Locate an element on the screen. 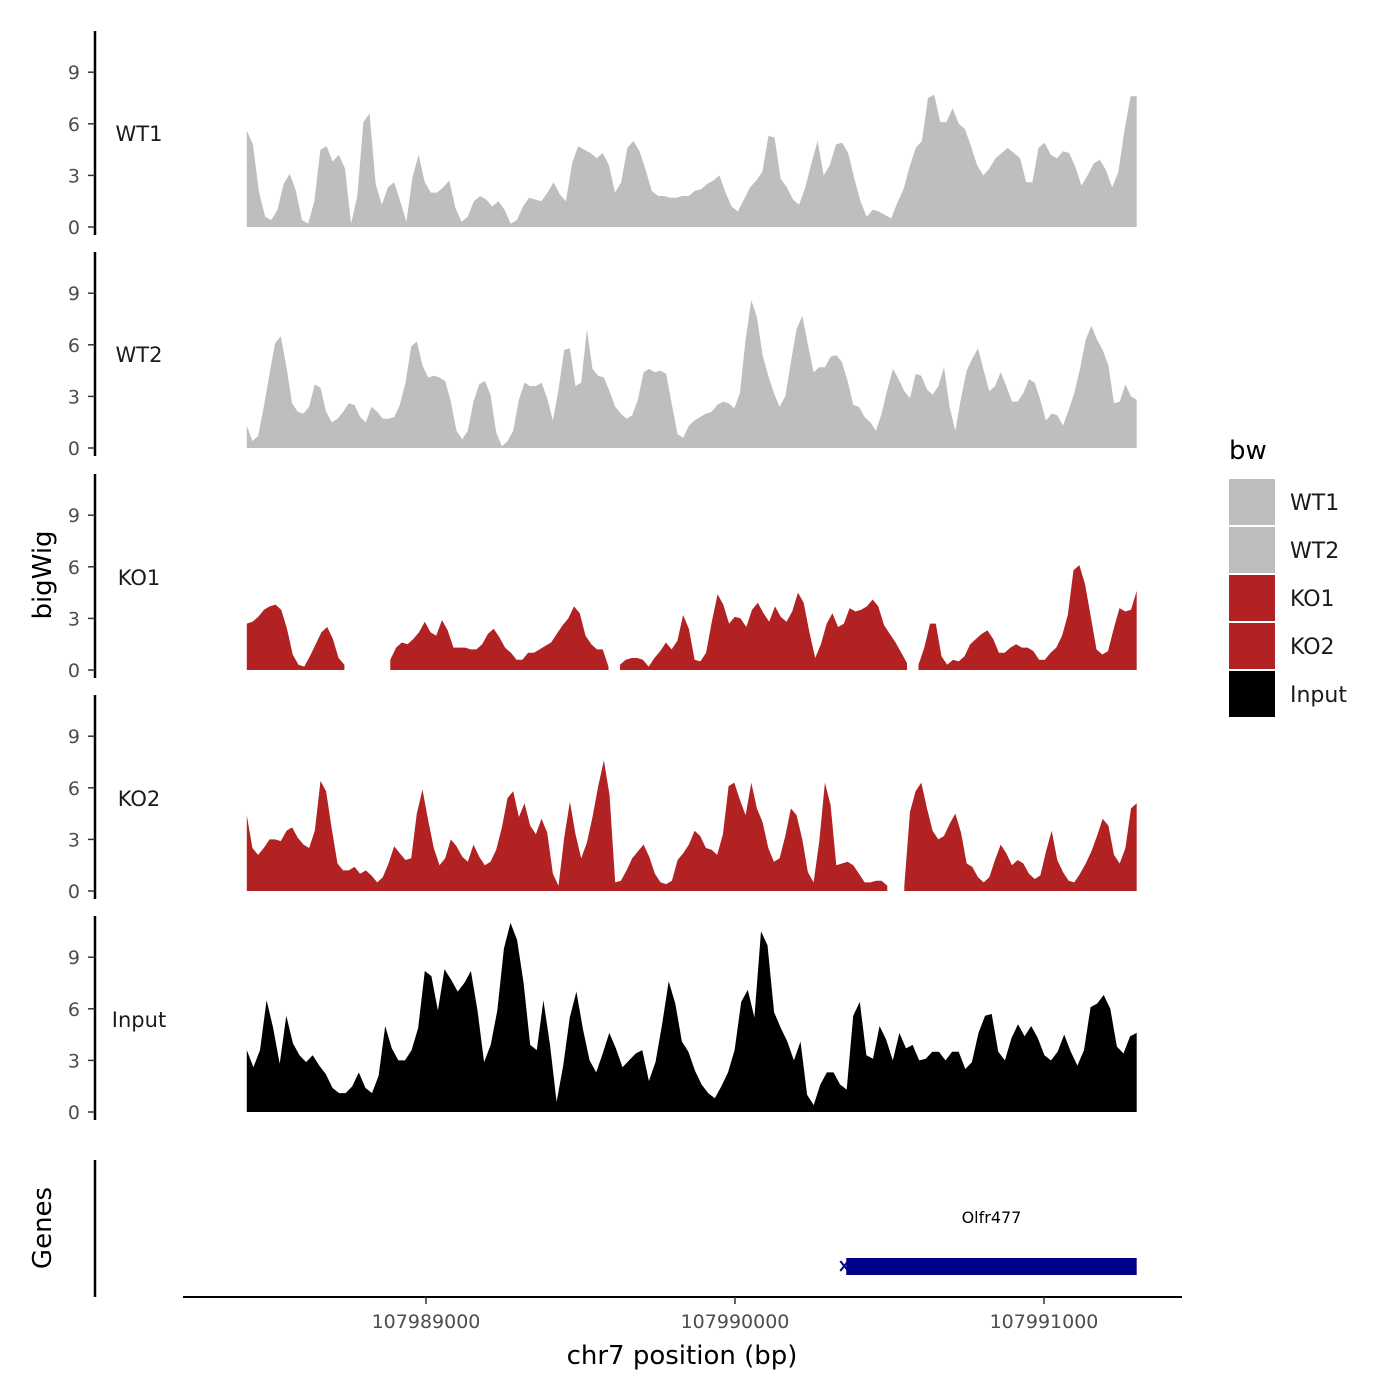 The width and height of the screenshot is (1400, 1400). legend-label: WT2 is located at coordinates (1314, 551).